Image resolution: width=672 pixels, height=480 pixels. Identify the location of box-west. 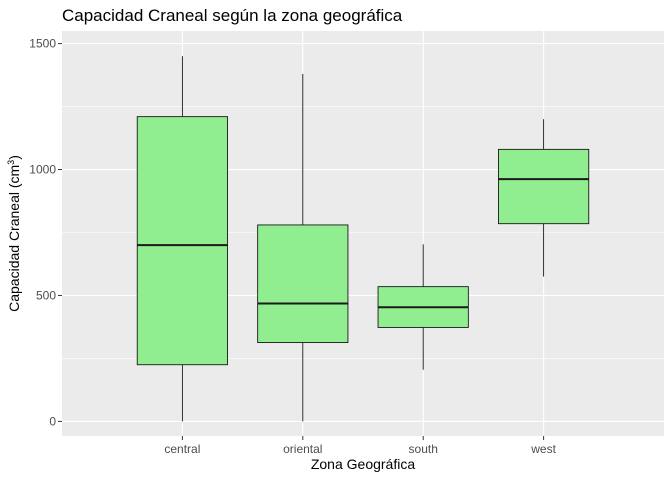
(544, 198).